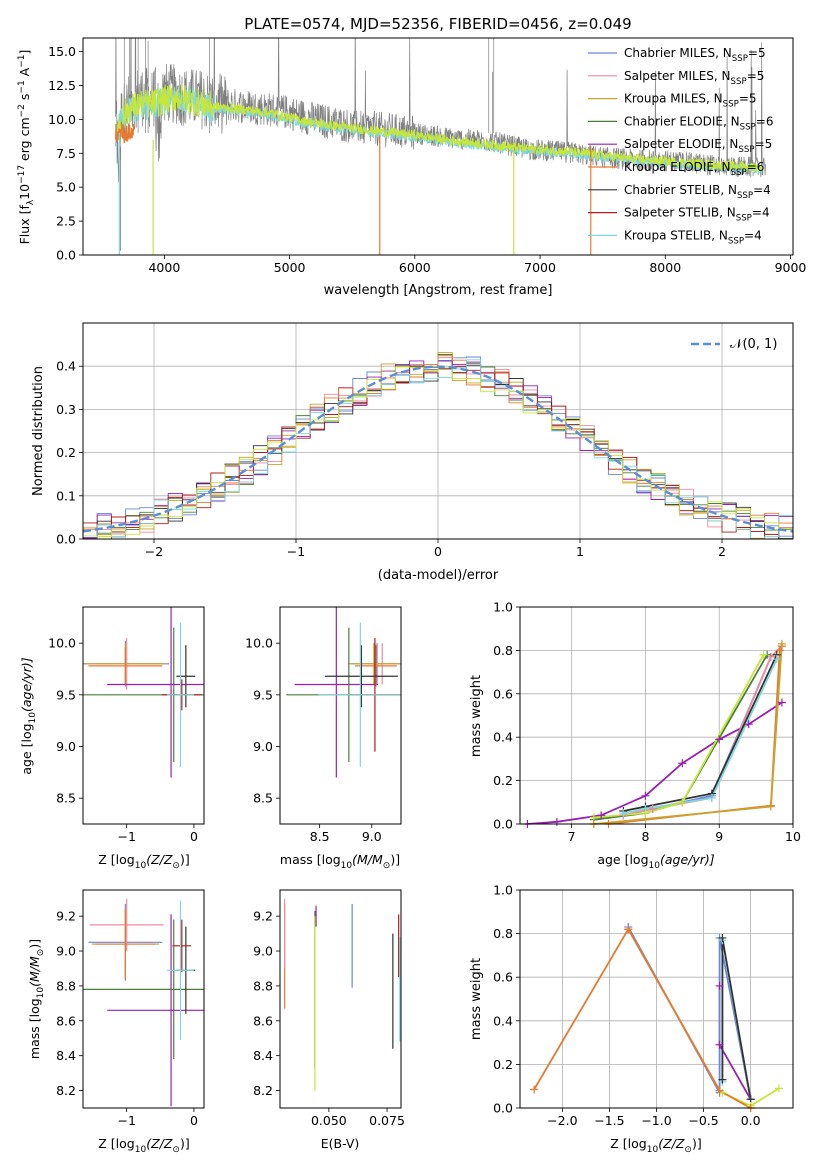 This screenshot has height=1170, width=819. I want to click on y-axis-label: Normed distribution, so click(38, 431).